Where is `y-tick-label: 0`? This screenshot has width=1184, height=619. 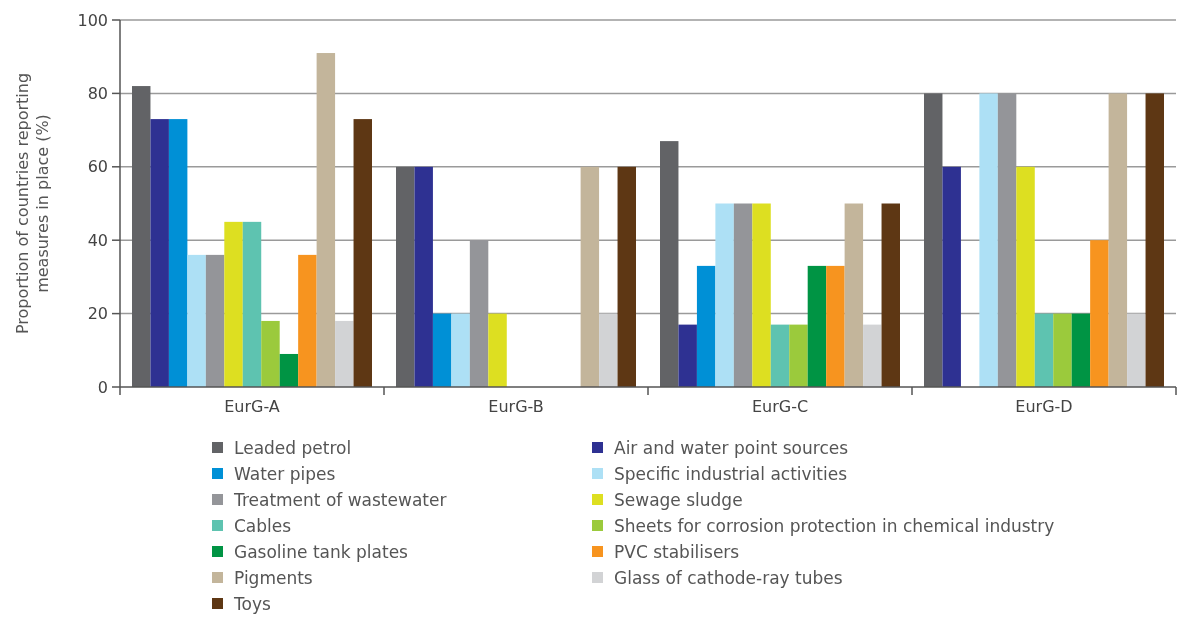
y-tick-label: 0 is located at coordinates (102, 387).